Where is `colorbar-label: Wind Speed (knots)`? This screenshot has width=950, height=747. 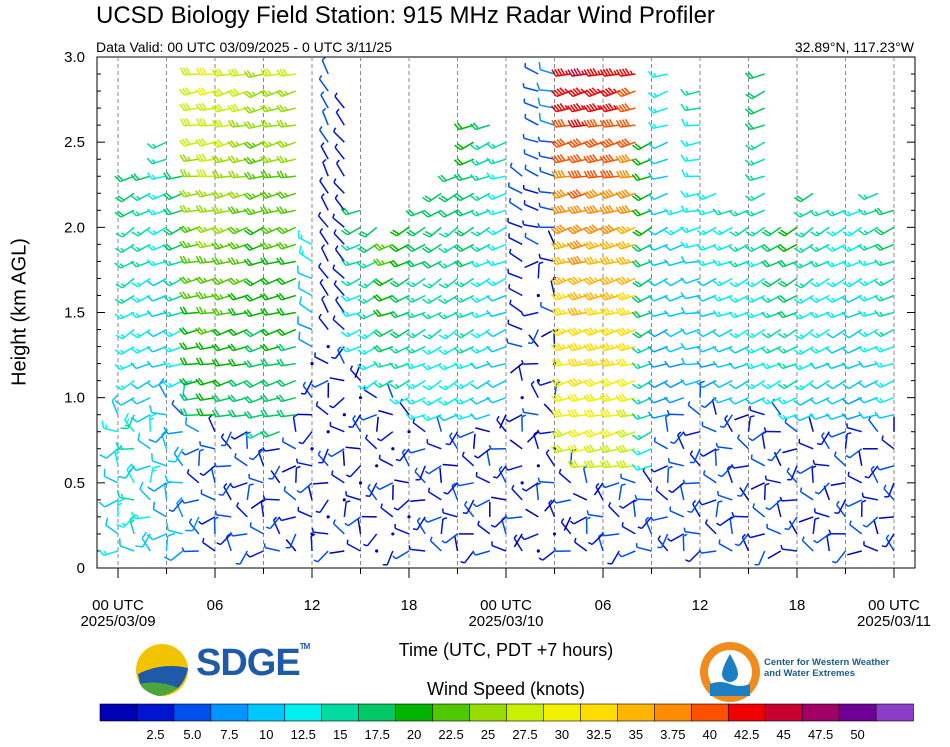
colorbar-label: Wind Speed (knots) is located at coordinates (506, 689).